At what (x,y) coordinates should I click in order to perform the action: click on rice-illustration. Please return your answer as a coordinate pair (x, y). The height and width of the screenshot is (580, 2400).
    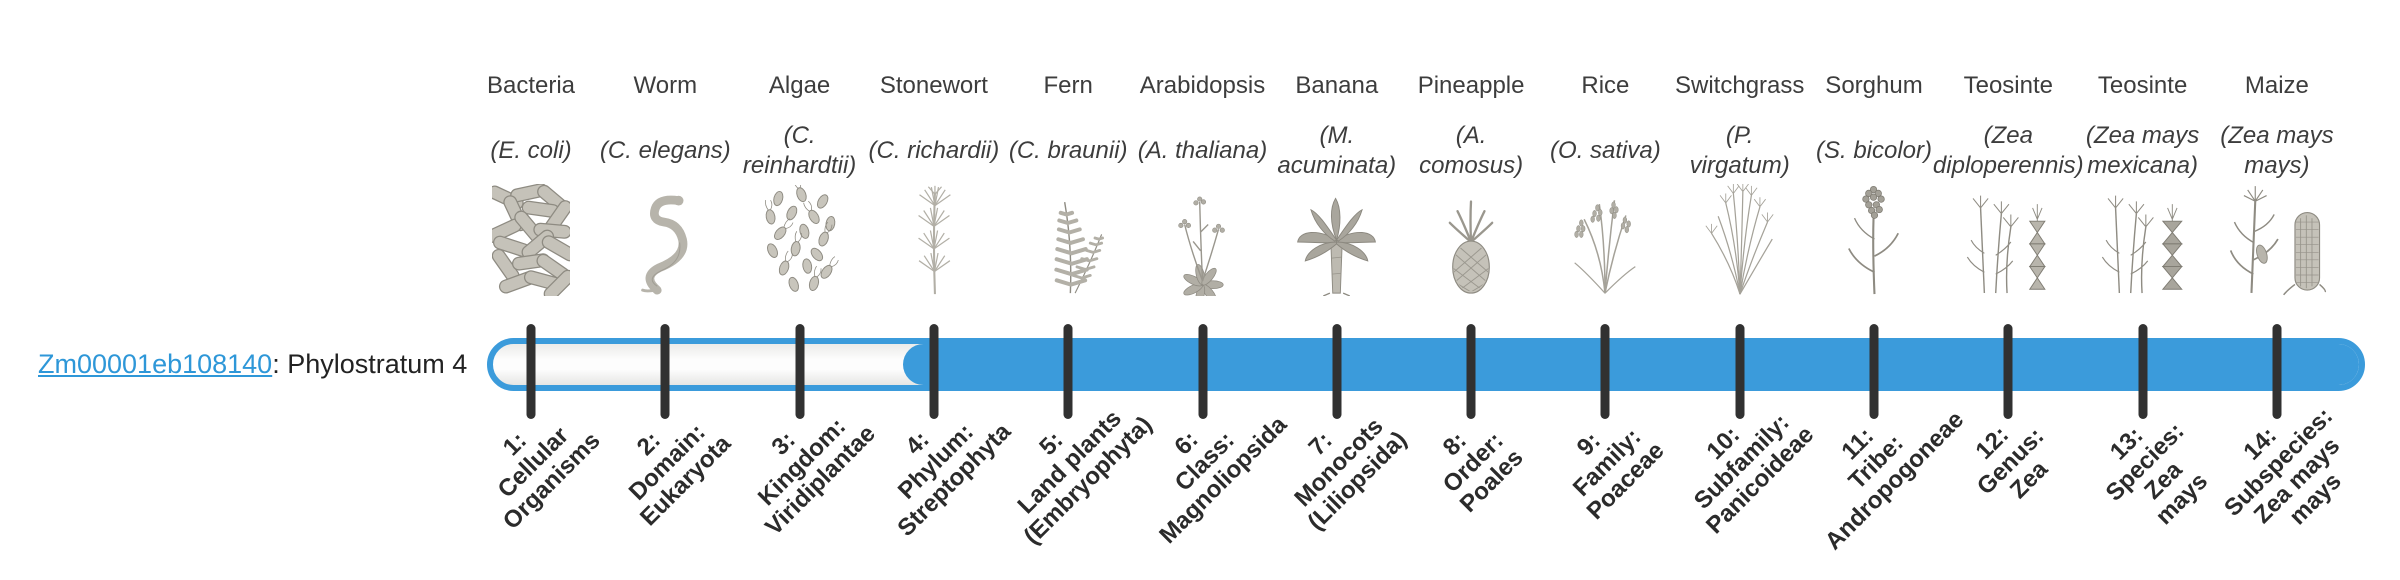
    Looking at the image, I should click on (1605, 232).